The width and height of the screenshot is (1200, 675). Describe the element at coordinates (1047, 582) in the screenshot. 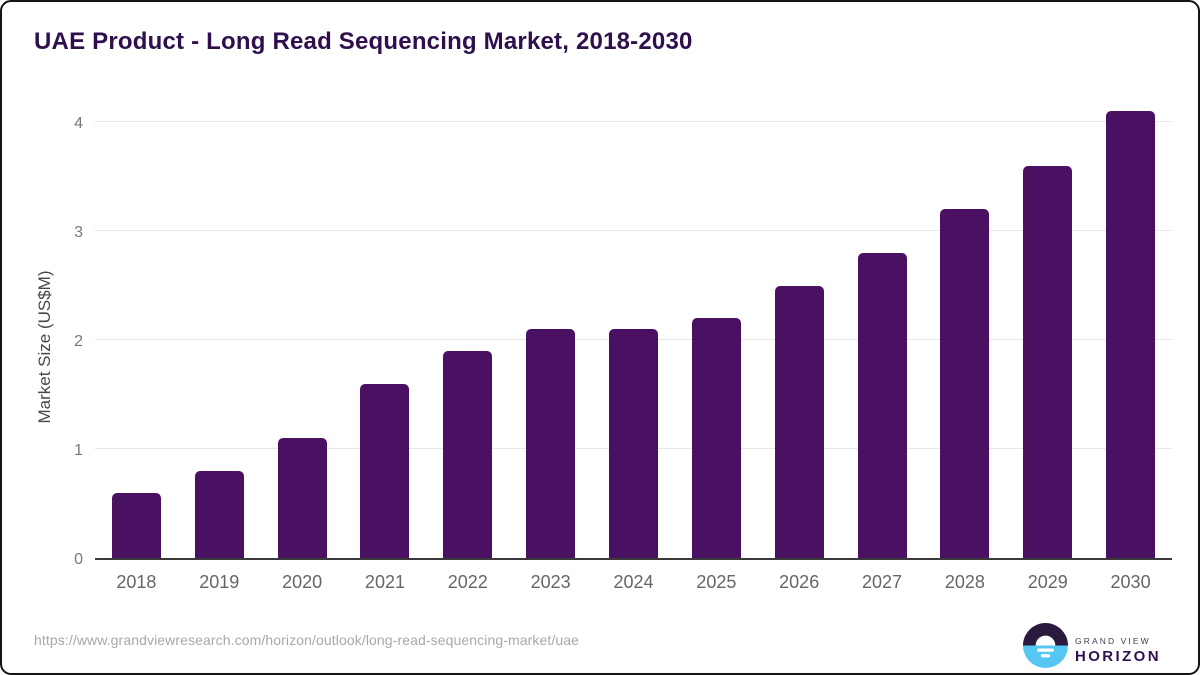

I see `x-tick-label: 2029` at that location.